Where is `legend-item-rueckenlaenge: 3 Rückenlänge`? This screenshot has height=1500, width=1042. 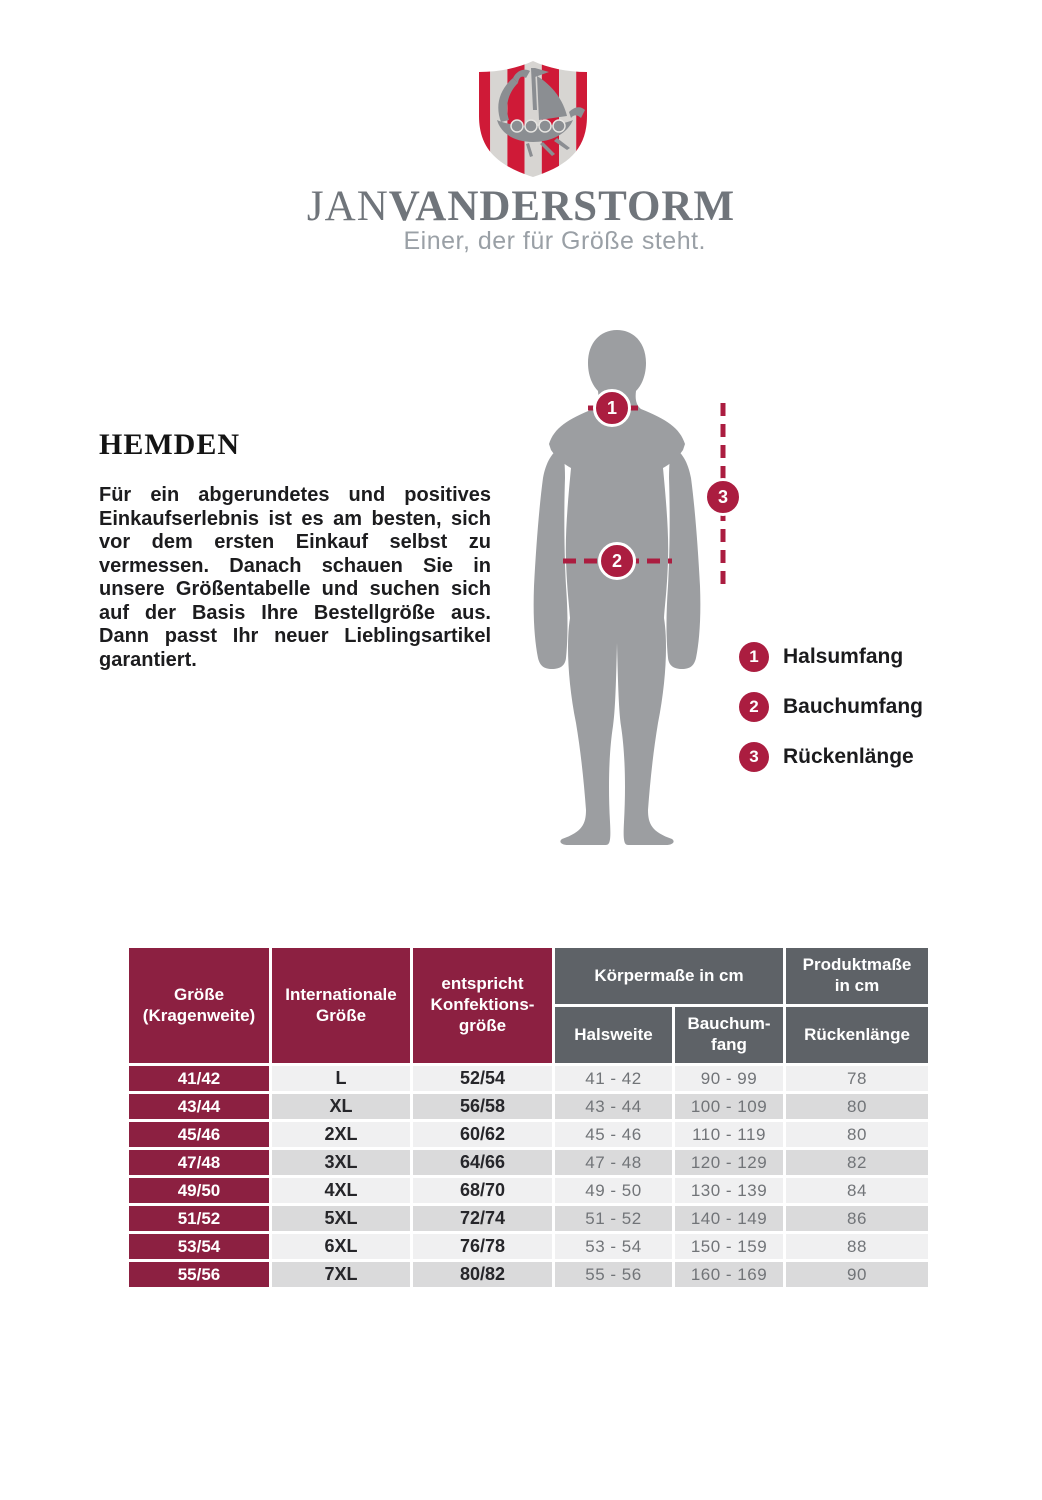 legend-item-rueckenlaenge: 3 Rückenlänge is located at coordinates (831, 757).